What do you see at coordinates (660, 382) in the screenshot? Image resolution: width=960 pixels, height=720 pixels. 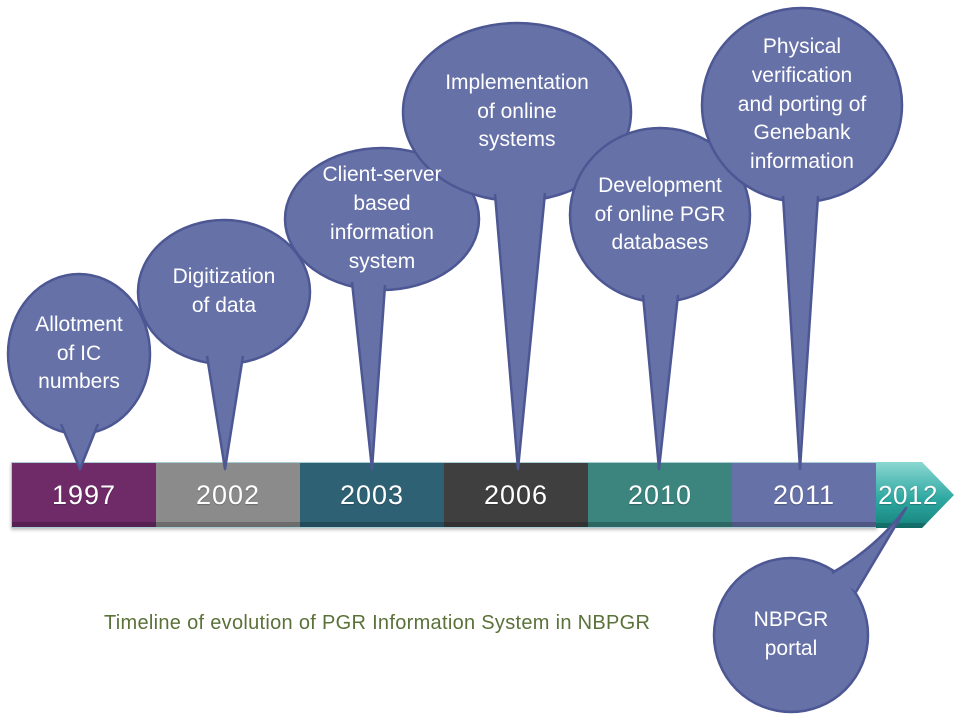 I see `balloon-development-tail` at bounding box center [660, 382].